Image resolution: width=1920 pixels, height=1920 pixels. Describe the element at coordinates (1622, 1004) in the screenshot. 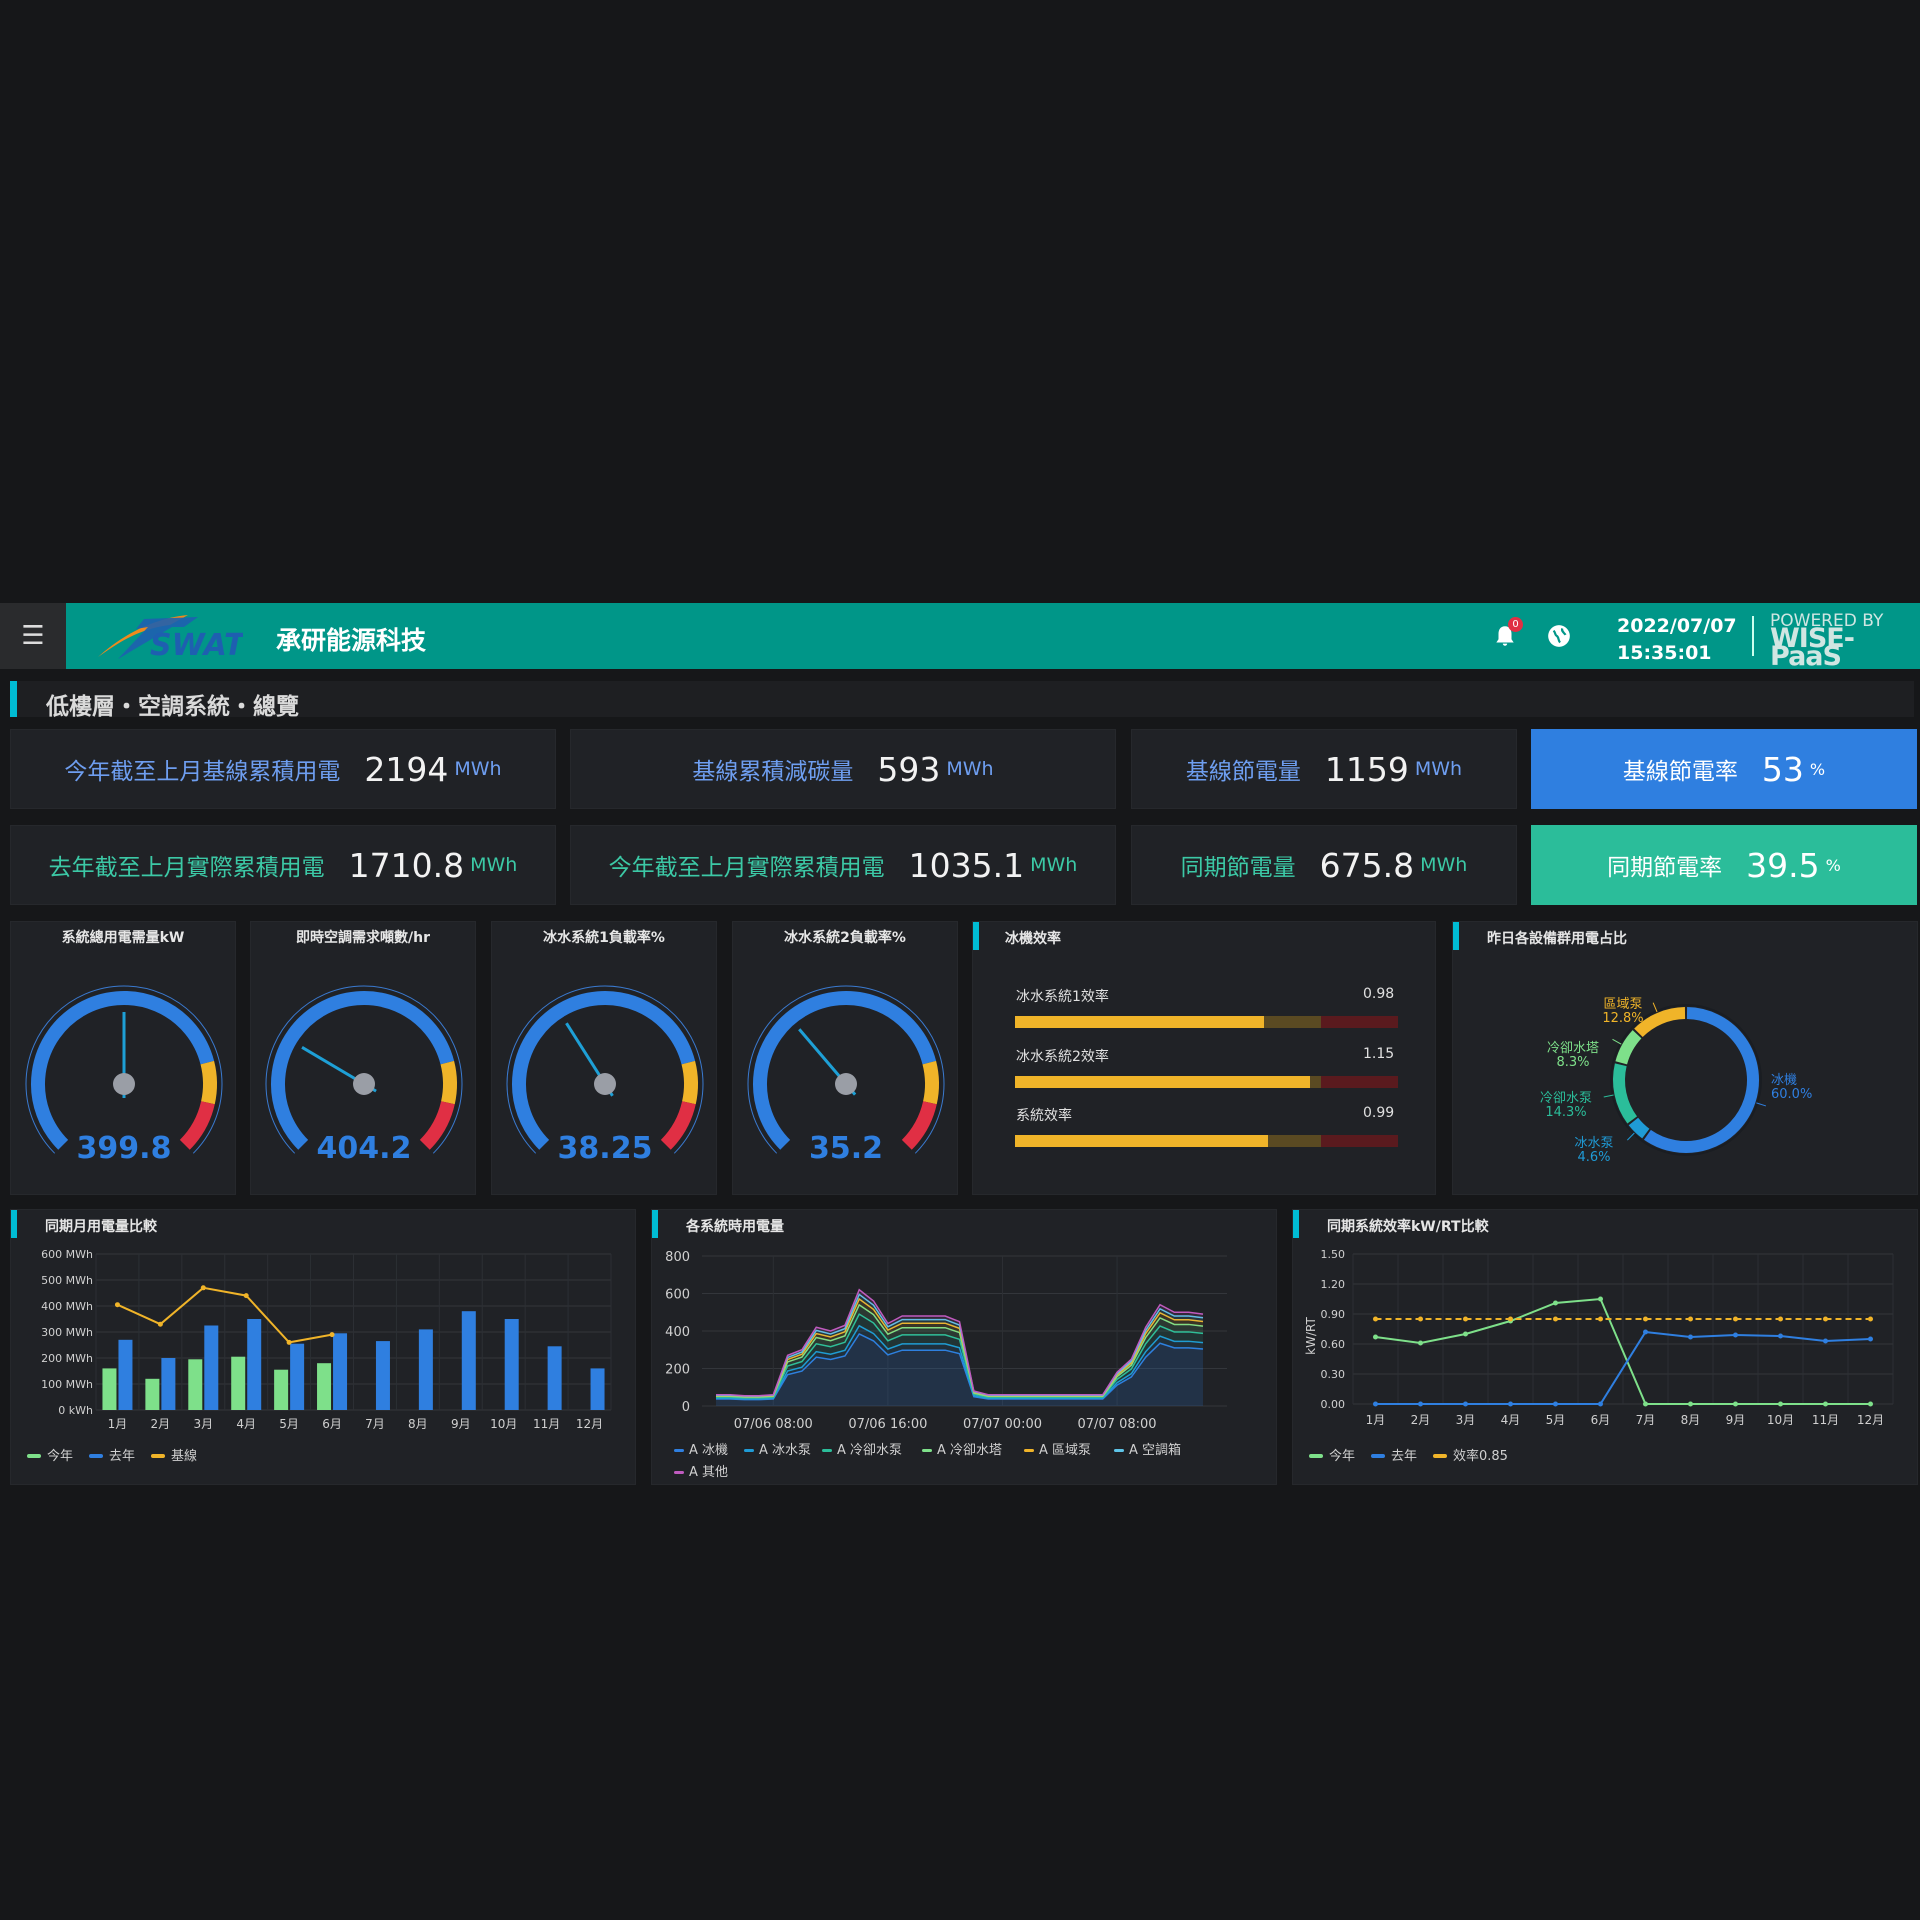

I see `donut-label: 區域泵` at that location.